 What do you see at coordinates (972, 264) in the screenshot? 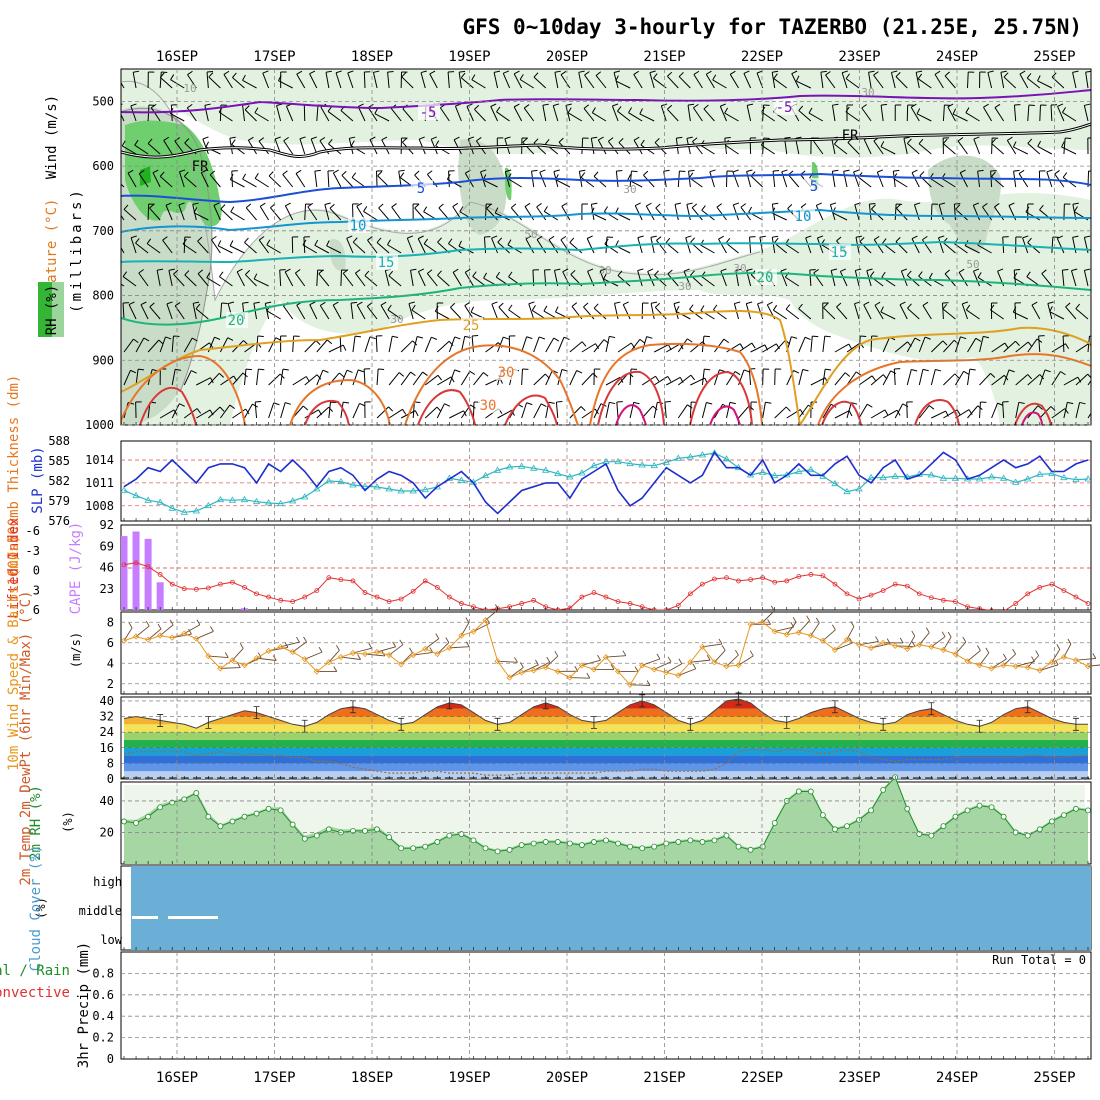
I see `rh-contour-label: 50` at bounding box center [972, 264].